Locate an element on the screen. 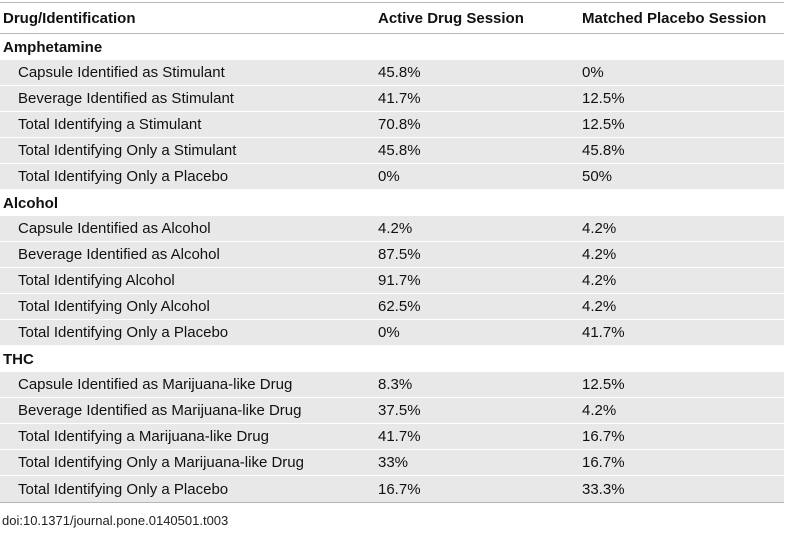  table-row: Total Identifying Only a Placebo 0% 50% is located at coordinates (392, 177).